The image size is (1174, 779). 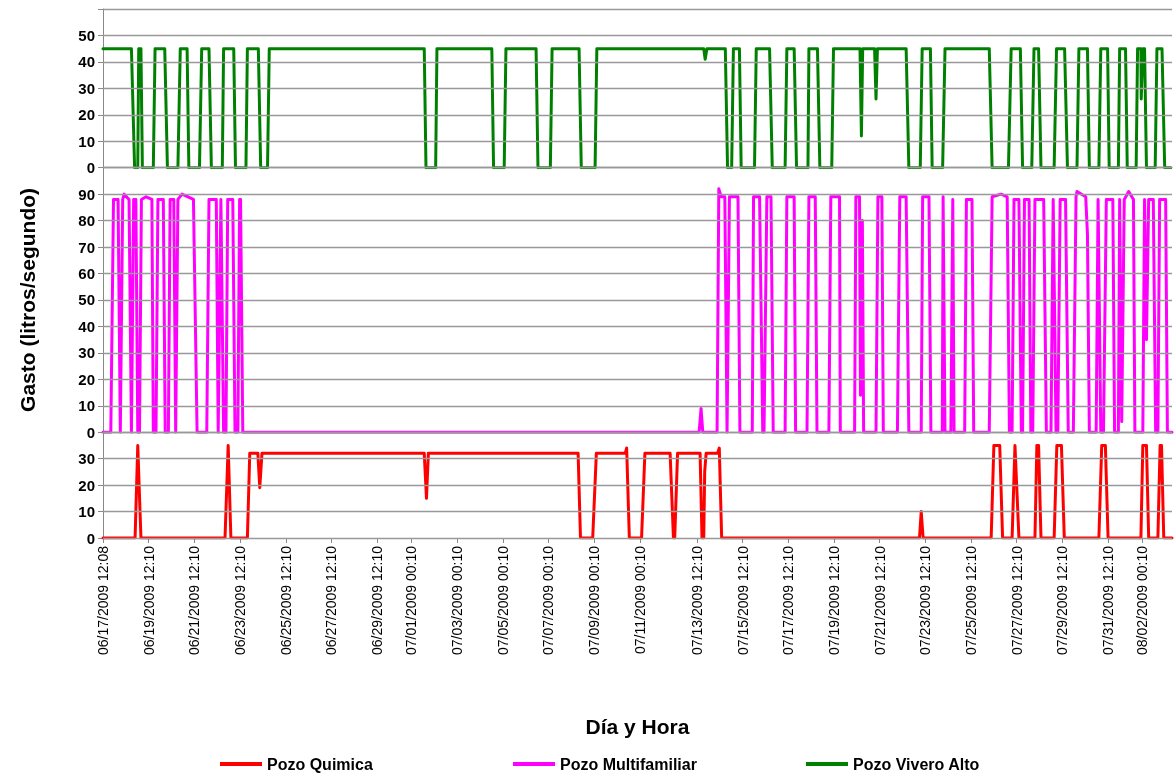 What do you see at coordinates (637, 726) in the screenshot?
I see `x-axis-title: Día y Hora` at bounding box center [637, 726].